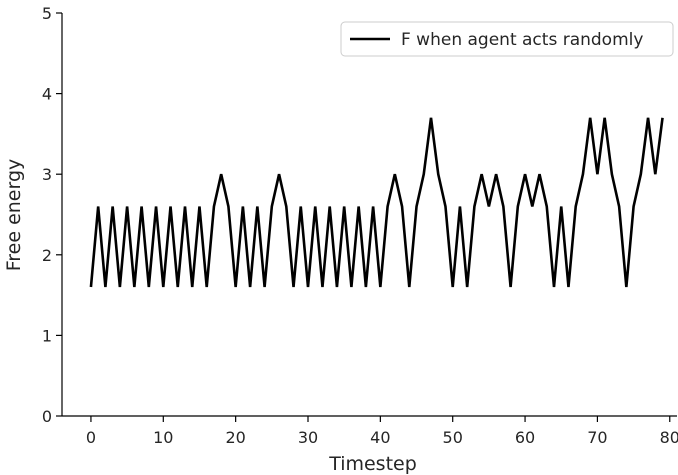 The height and width of the screenshot is (475, 678). I want to click on x-tick-label: 50, so click(453, 437).